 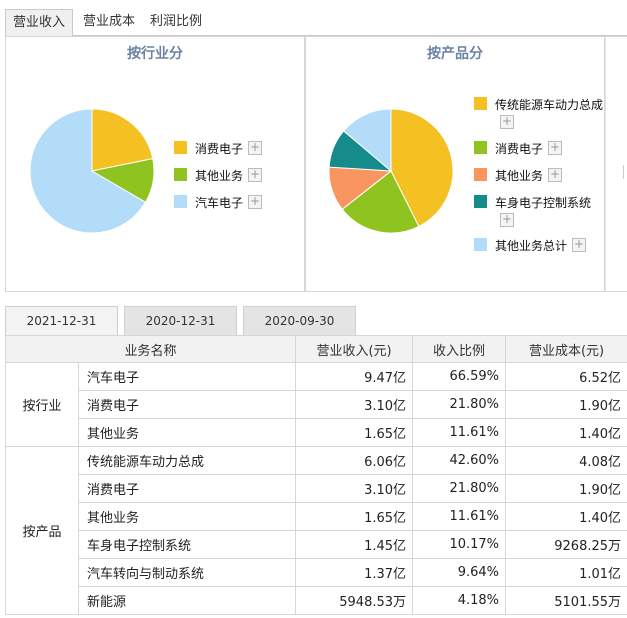 What do you see at coordinates (616, 164) in the screenshot?
I see `next-panel-edge` at bounding box center [616, 164].